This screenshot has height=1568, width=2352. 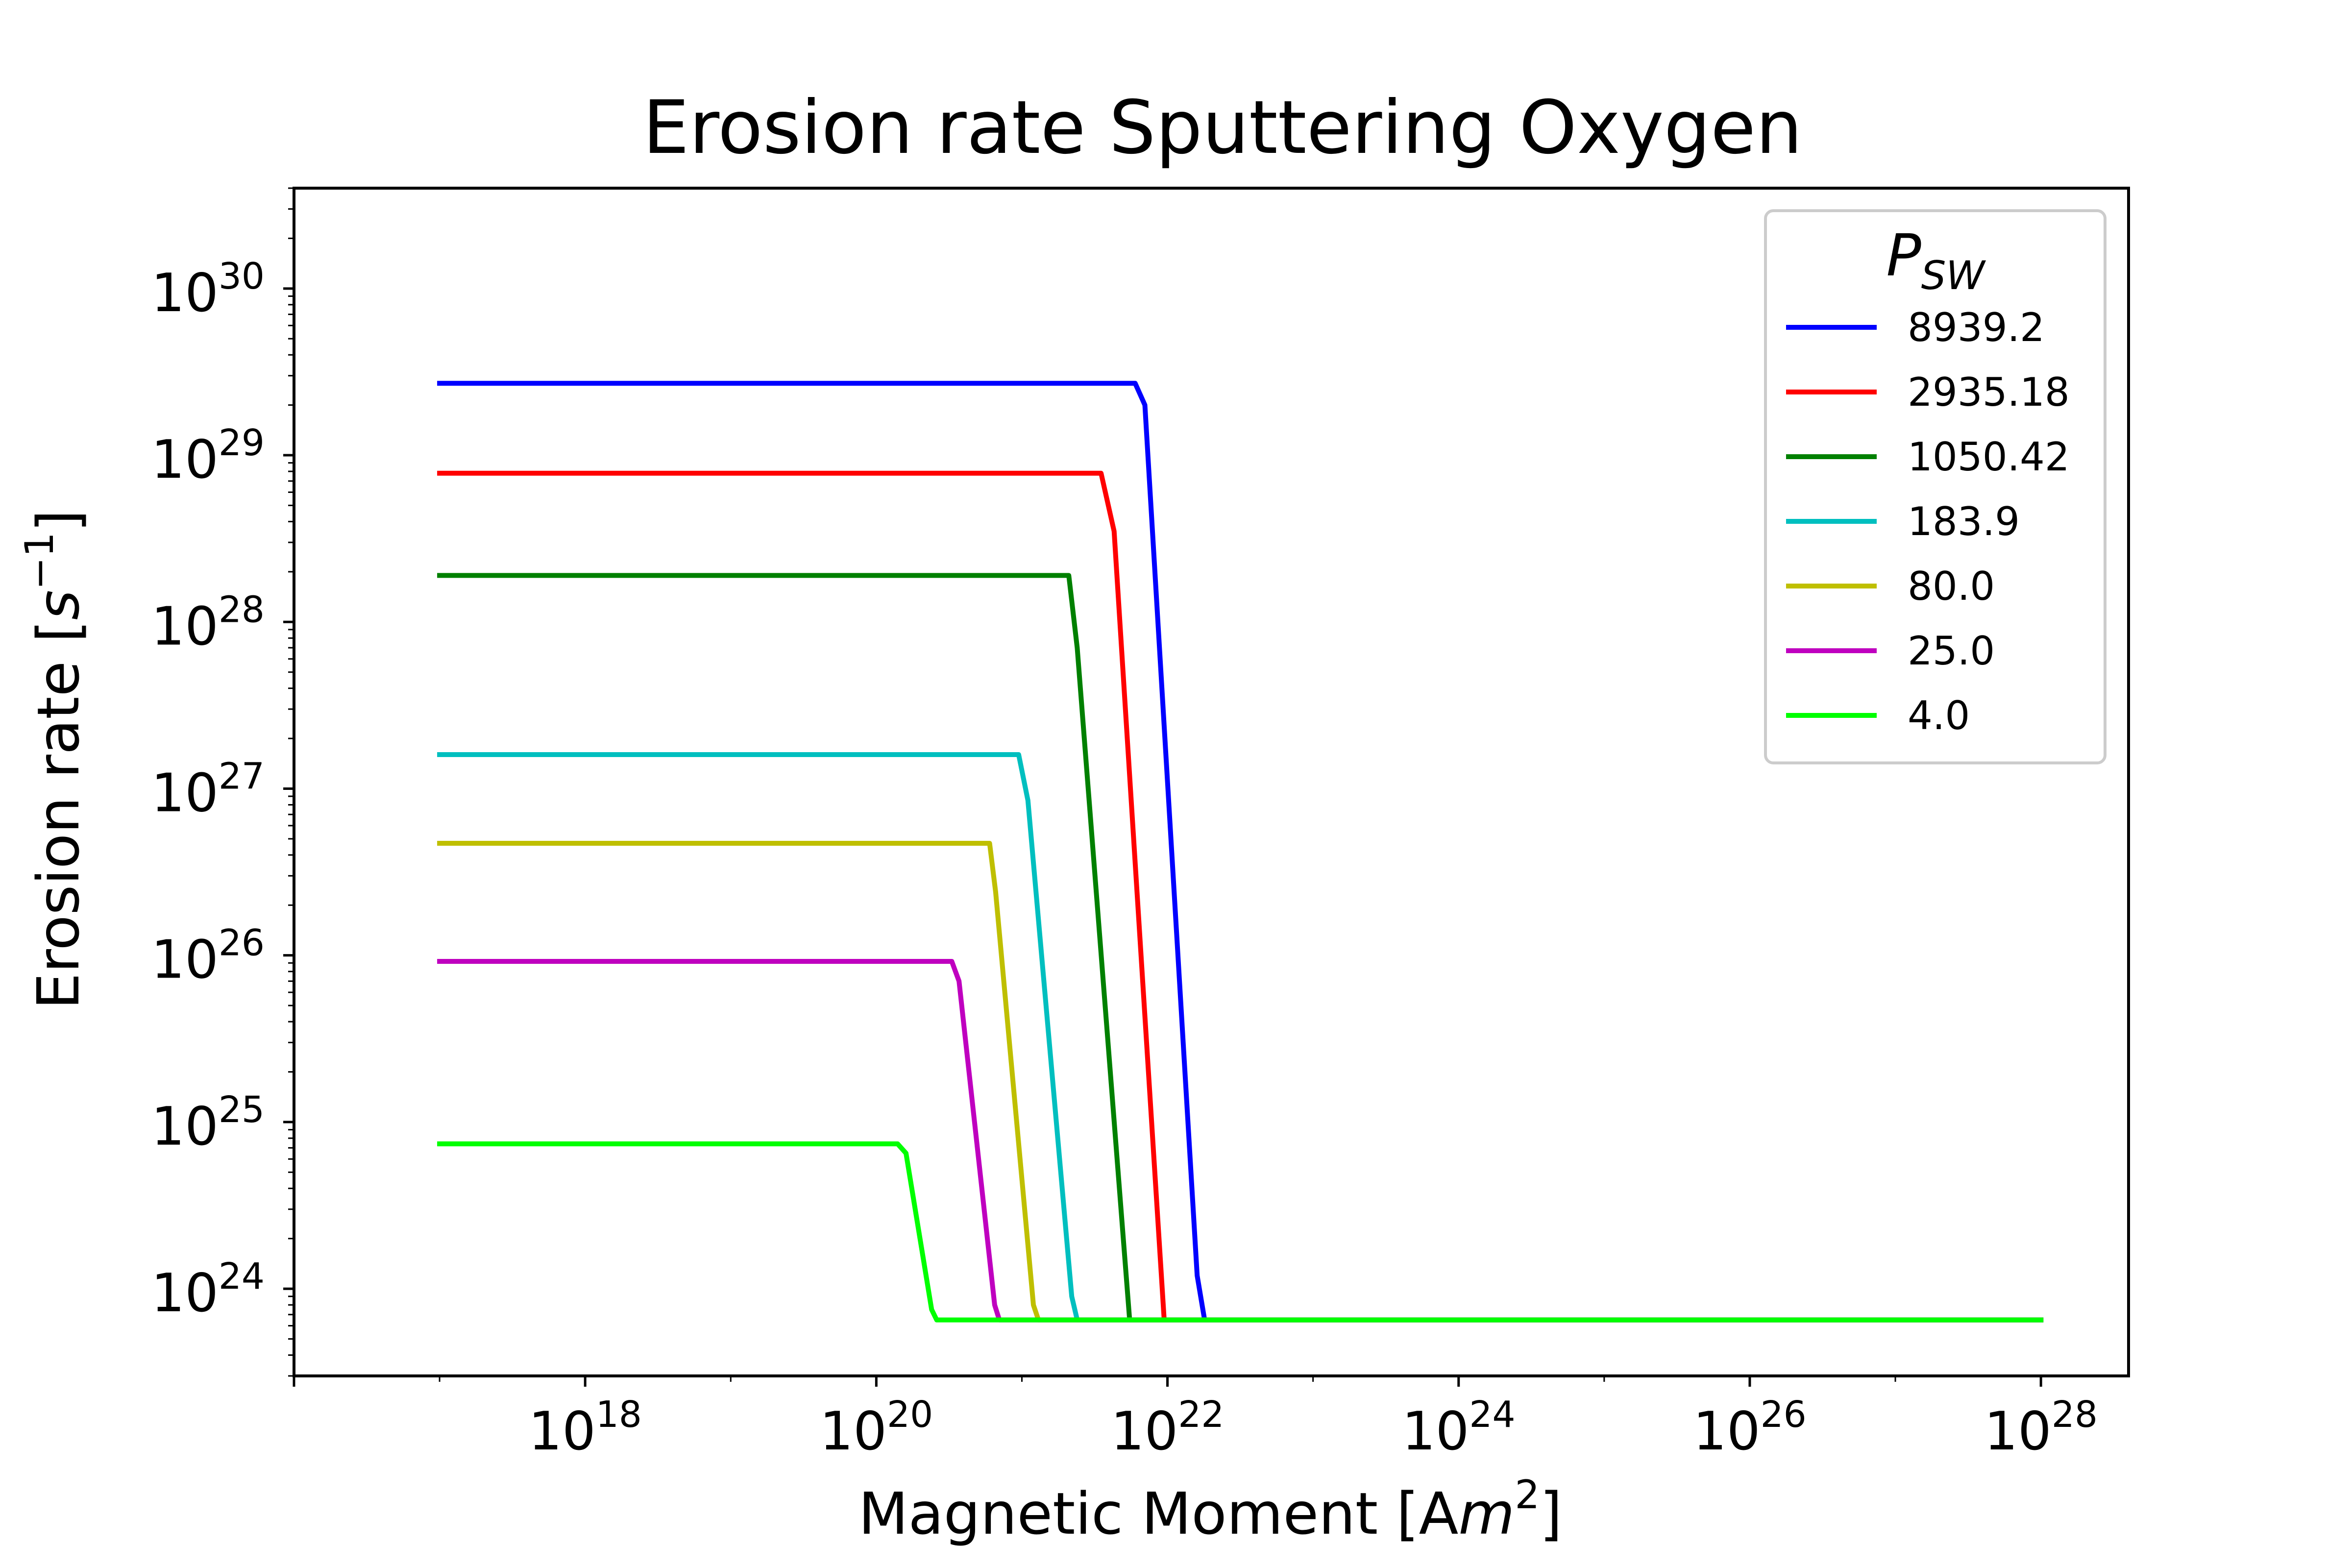 What do you see at coordinates (208, 289) in the screenshot?
I see `y-tick-label-6: 1030` at bounding box center [208, 289].